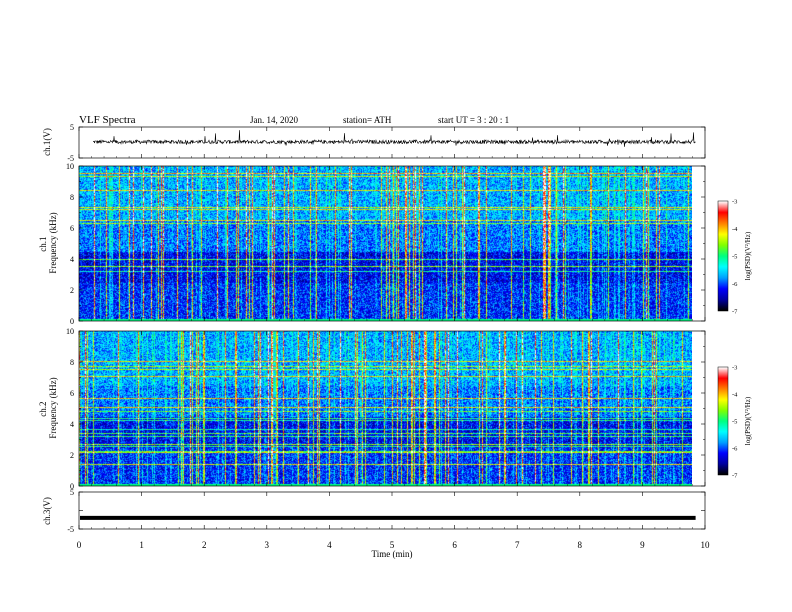 The height and width of the screenshot is (612, 792). Describe the element at coordinates (47, 511) in the screenshot. I see `ch3-waveform-ylabel: ch.3(V)` at that location.